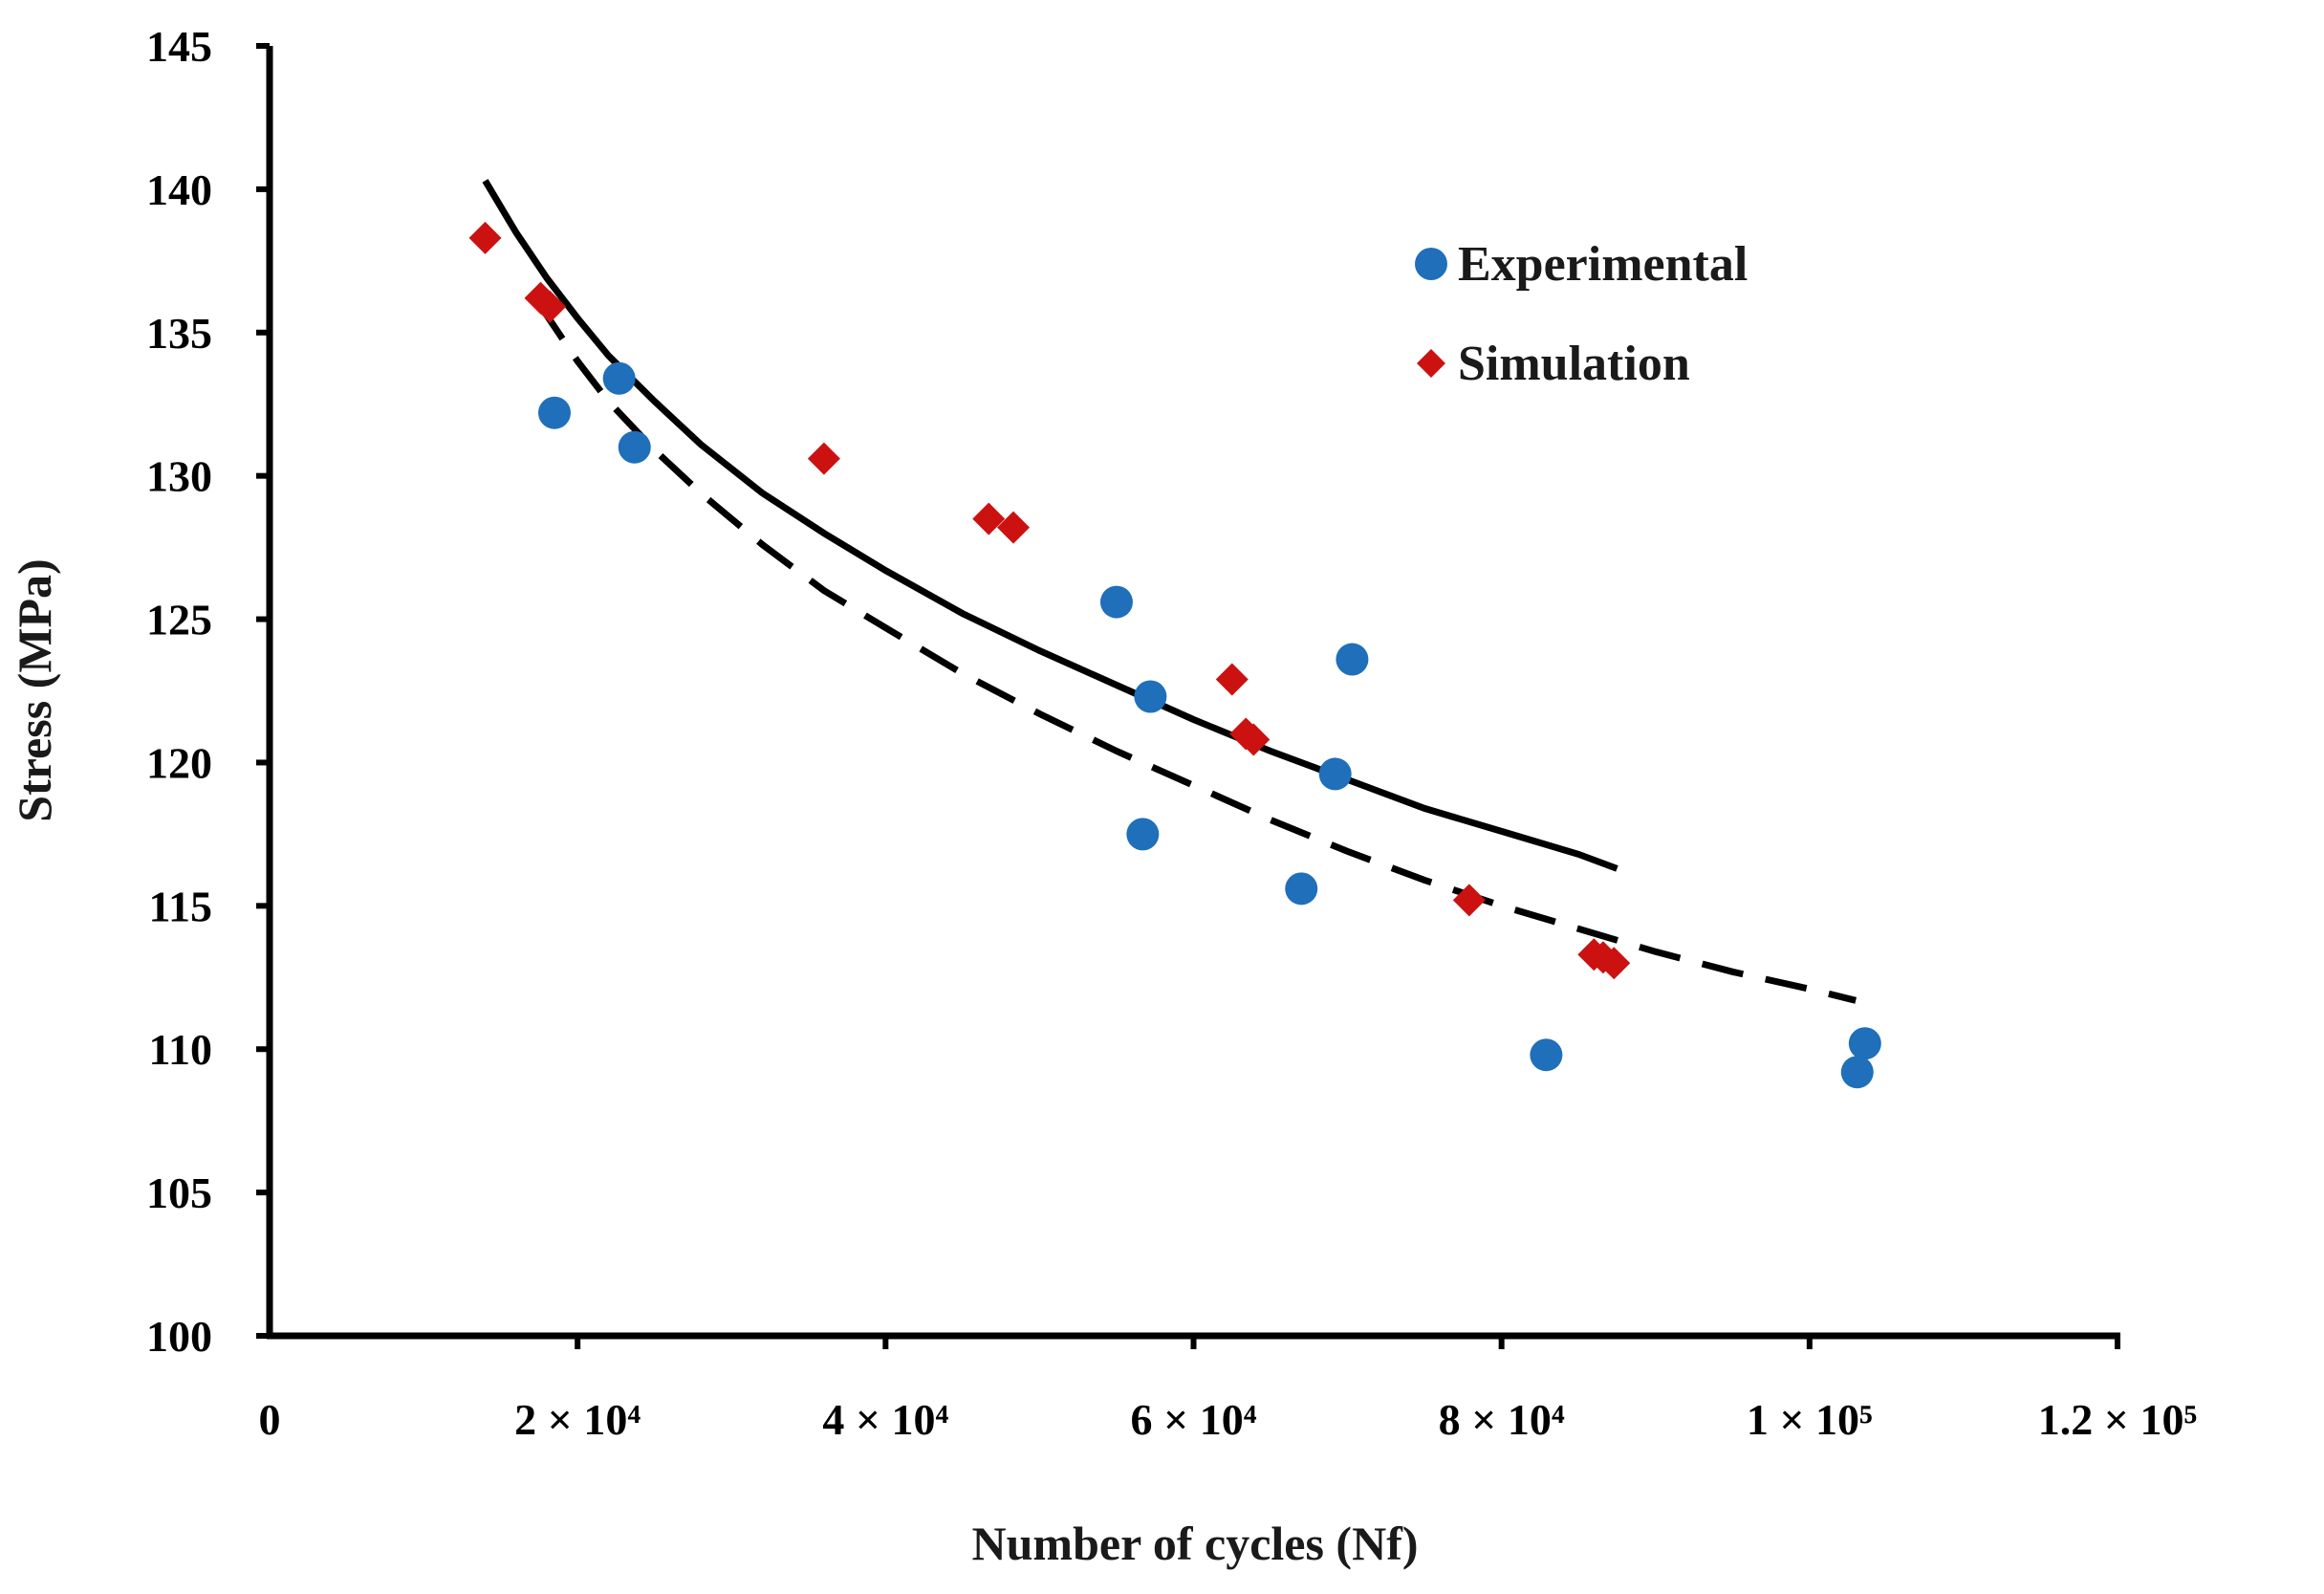  I want to click on legend-simulation-label: Simulation, so click(1574, 364).